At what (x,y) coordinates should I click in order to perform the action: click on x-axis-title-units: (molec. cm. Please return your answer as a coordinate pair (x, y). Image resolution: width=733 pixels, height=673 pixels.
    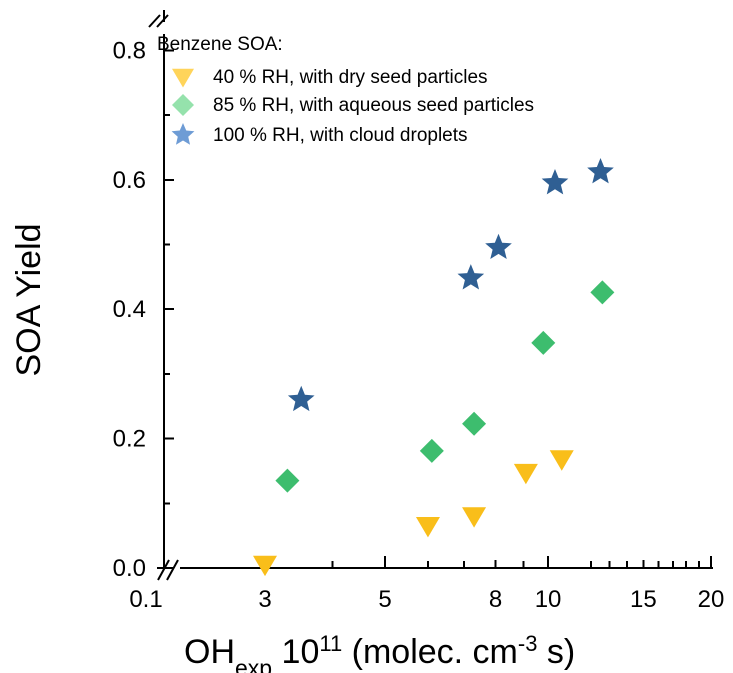
    Looking at the image, I should click on (430, 652).